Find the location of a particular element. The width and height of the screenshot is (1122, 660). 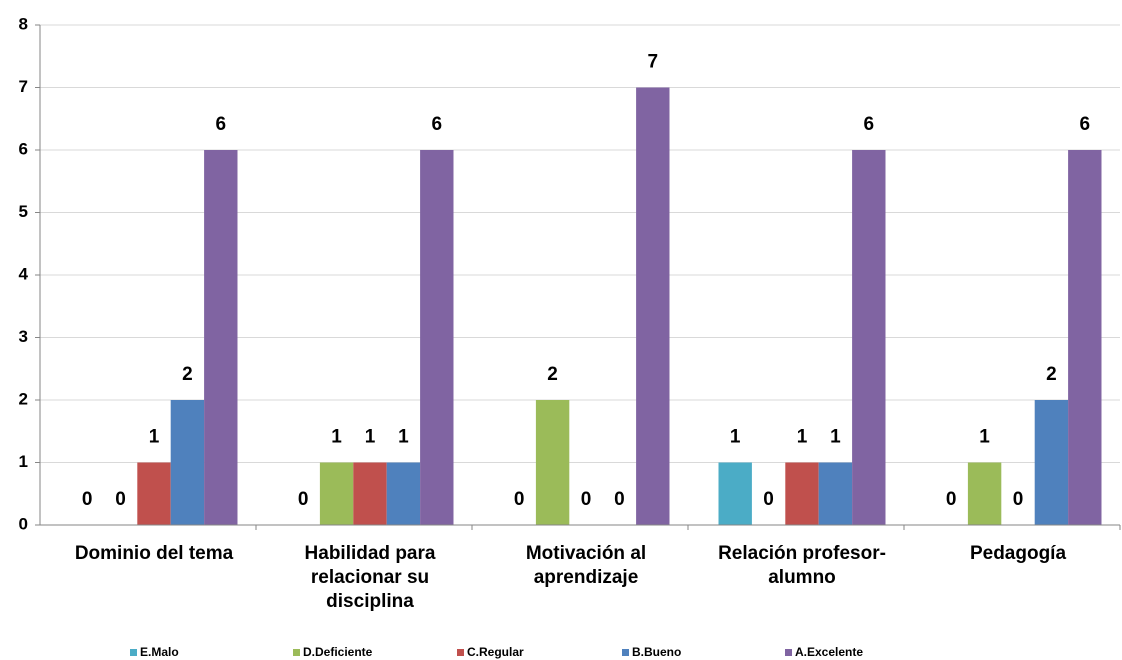

y-tick-label: 6 is located at coordinates (23, 148).